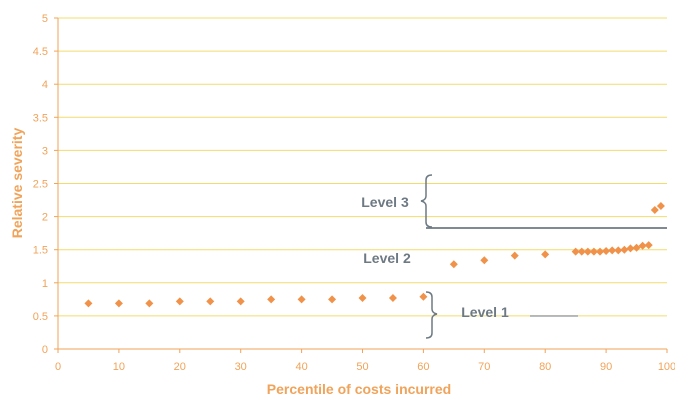 This screenshot has width=675, height=404. I want to click on x-tick-label: 40, so click(301, 367).